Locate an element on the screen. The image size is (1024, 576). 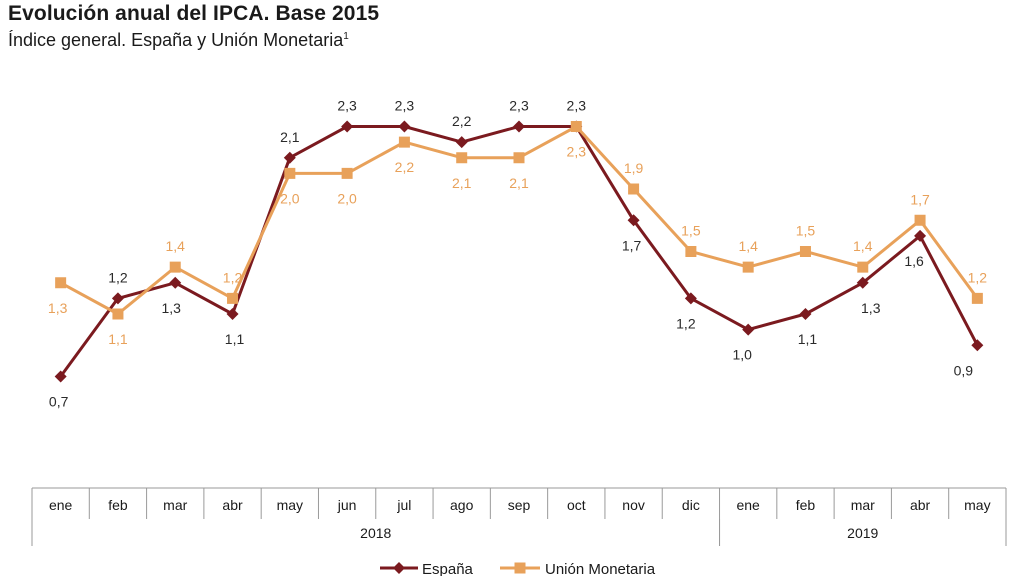
footnote-mark: 1 is located at coordinates (346, 36).